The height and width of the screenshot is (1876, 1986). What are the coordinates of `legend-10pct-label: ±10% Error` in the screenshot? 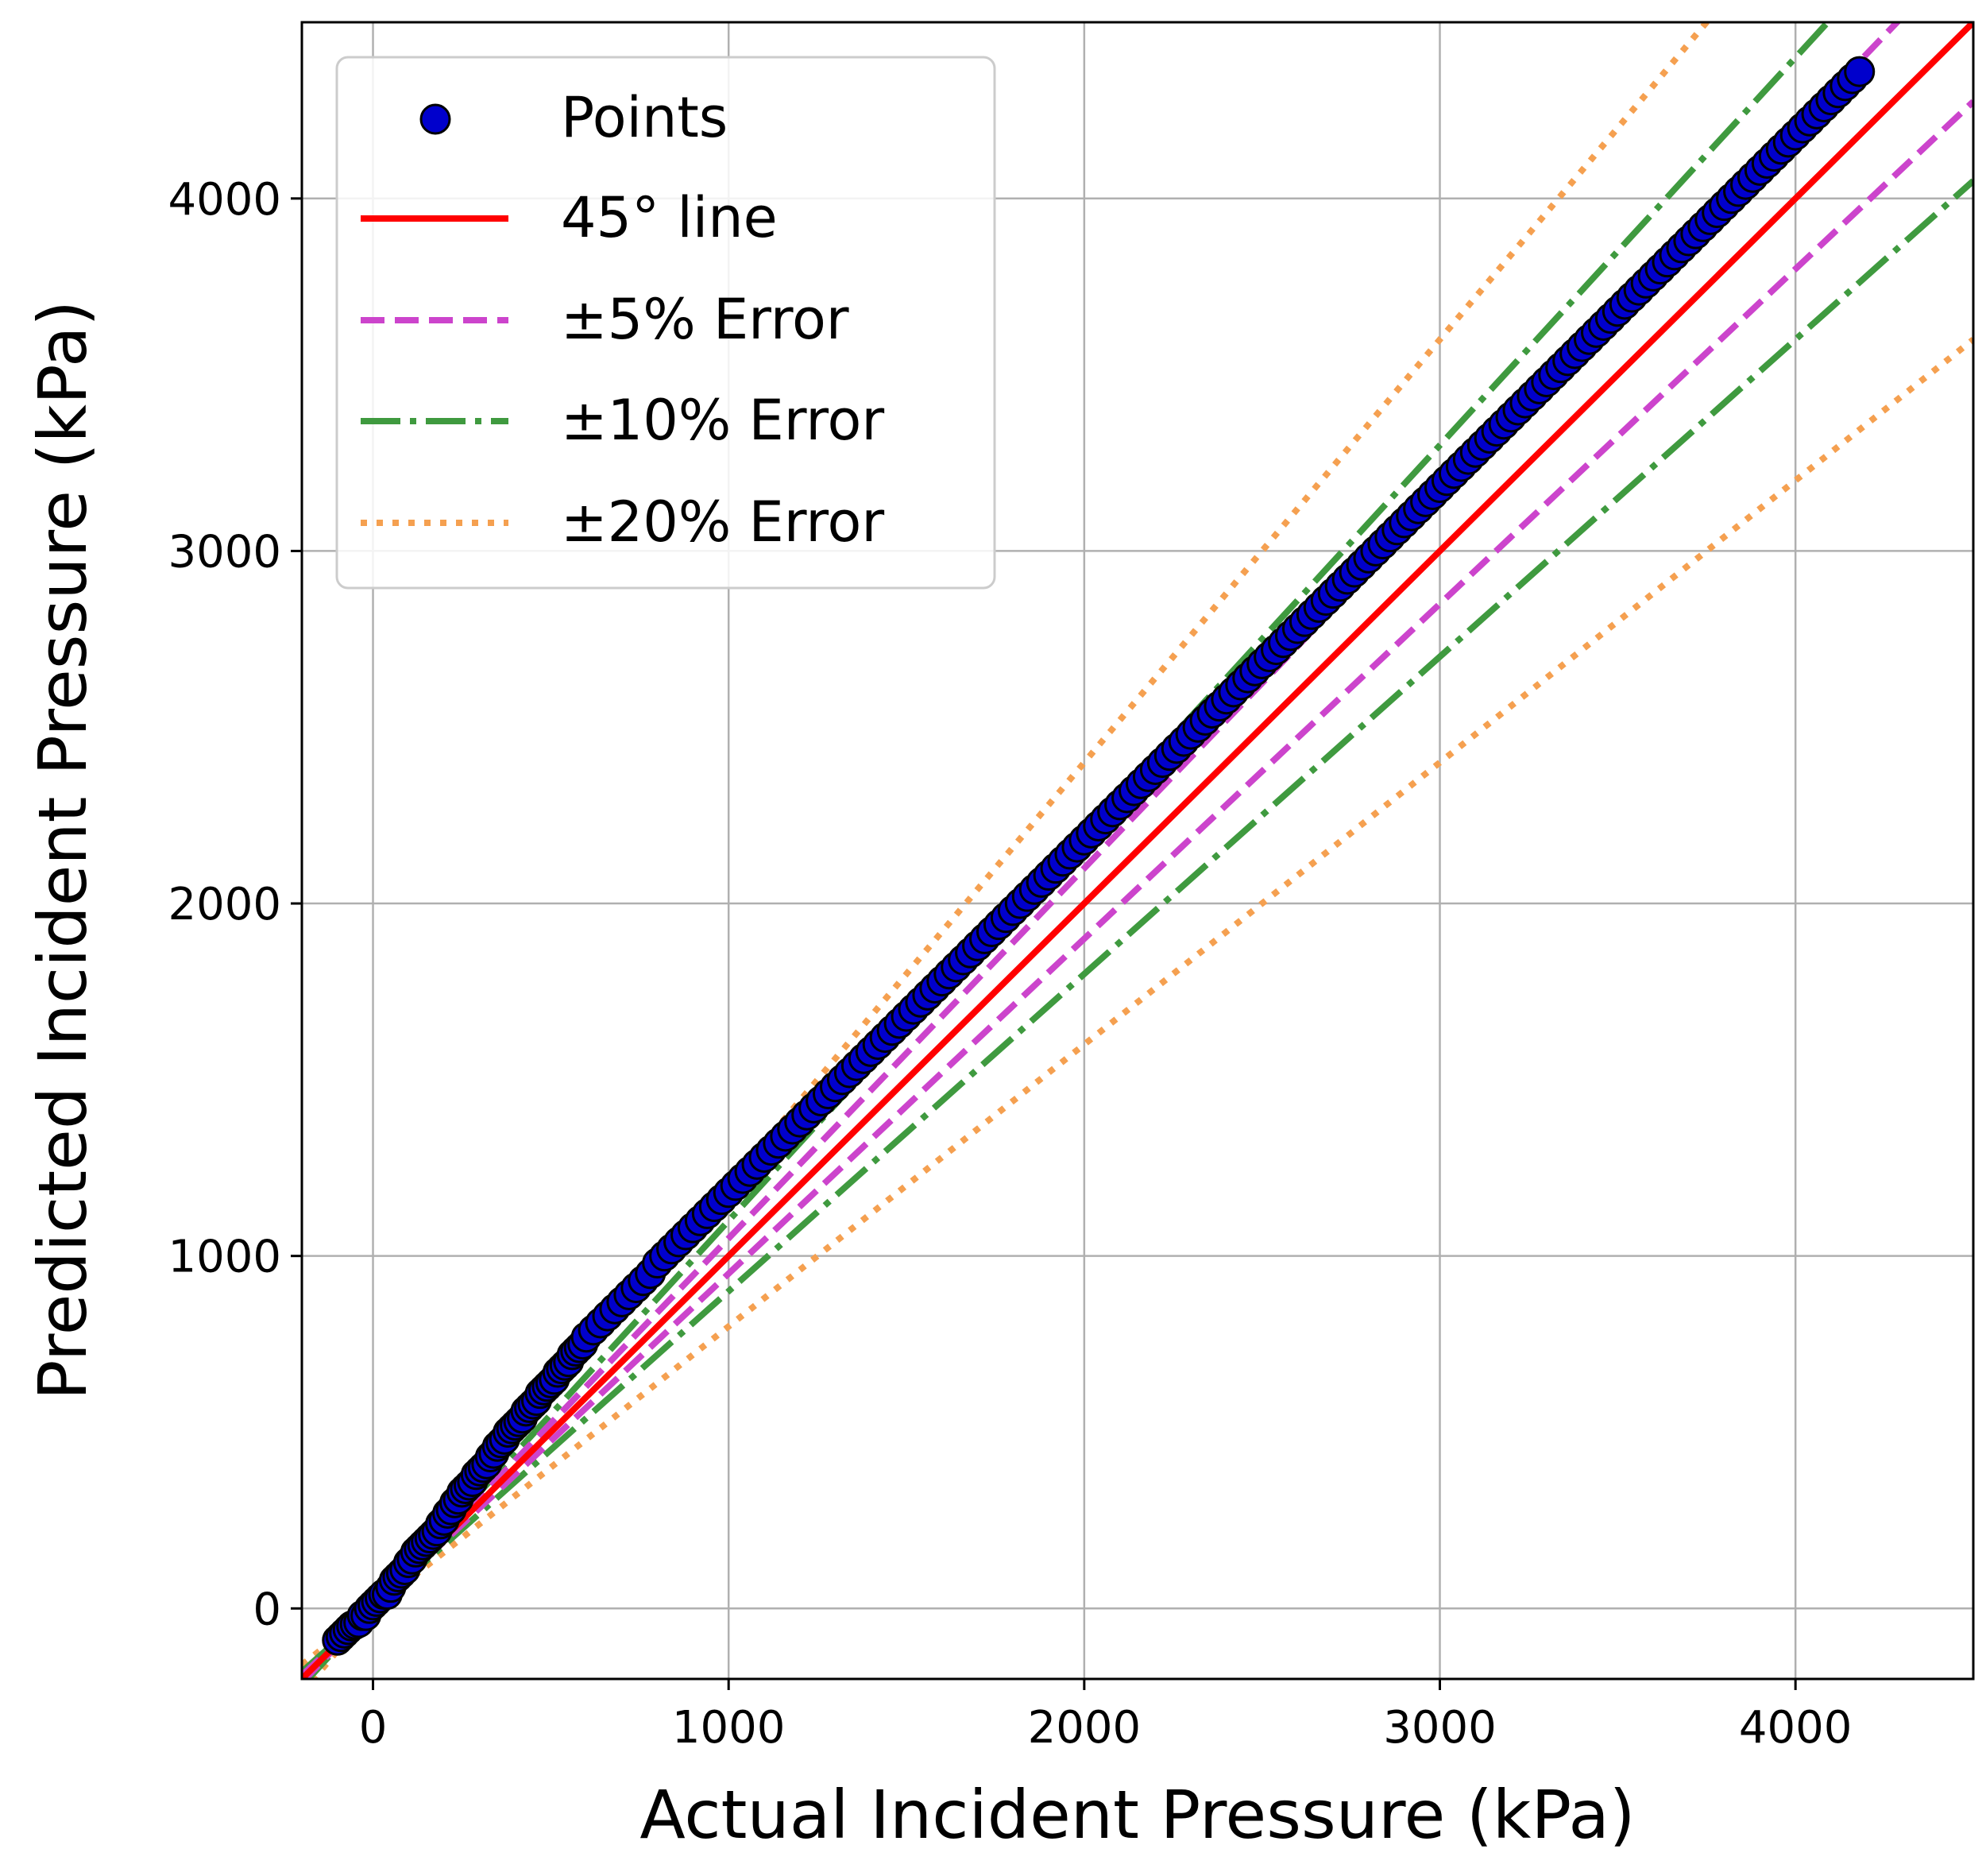 It's located at (722, 420).